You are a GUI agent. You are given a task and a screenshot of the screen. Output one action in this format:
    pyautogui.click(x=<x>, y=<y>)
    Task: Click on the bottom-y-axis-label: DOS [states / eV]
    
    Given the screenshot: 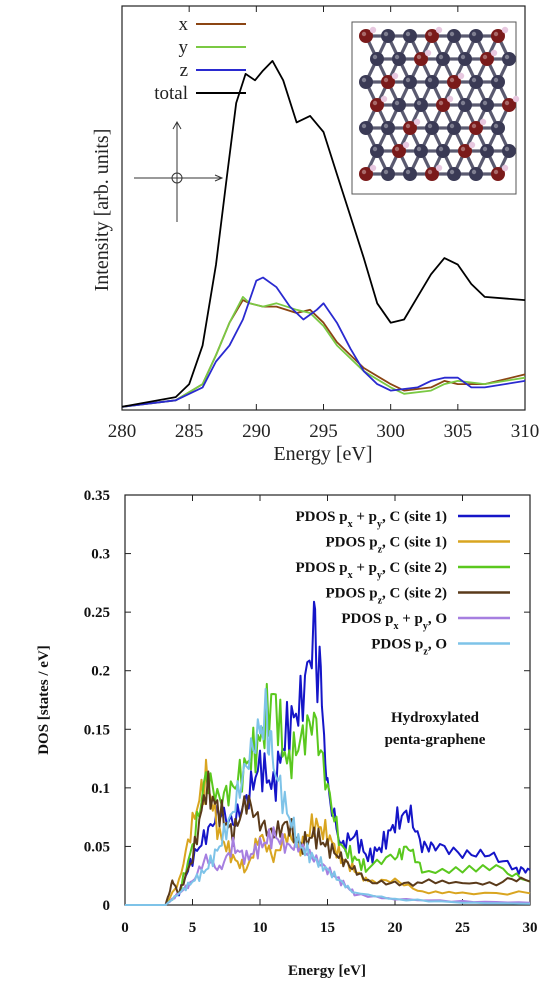 What is the action you would take?
    pyautogui.click(x=44, y=700)
    